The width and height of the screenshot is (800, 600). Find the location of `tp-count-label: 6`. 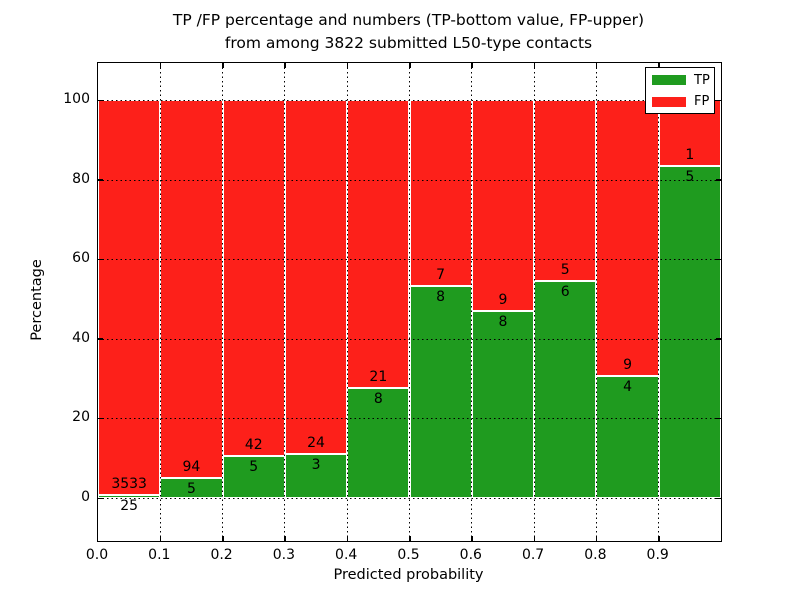

tp-count-label: 6 is located at coordinates (565, 291).